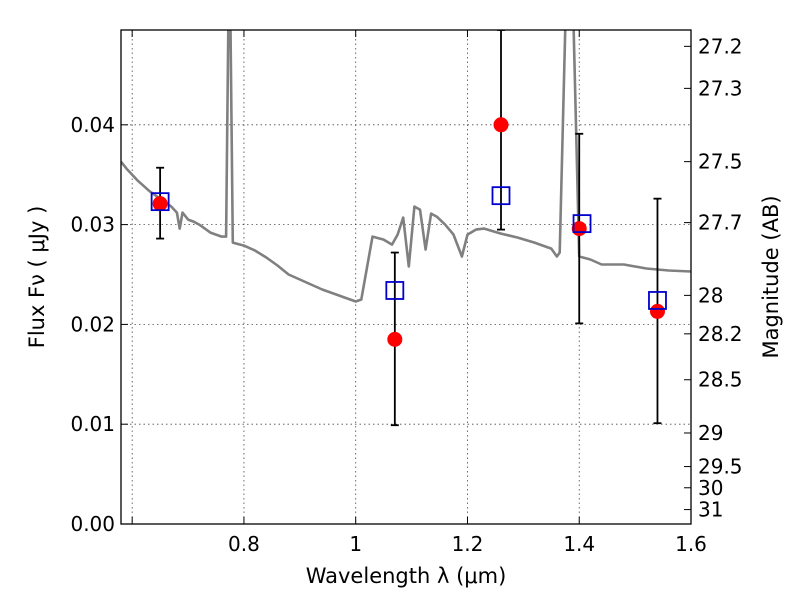 The width and height of the screenshot is (800, 600). I want to click on y-tick-label: 0.00, so click(92, 524).